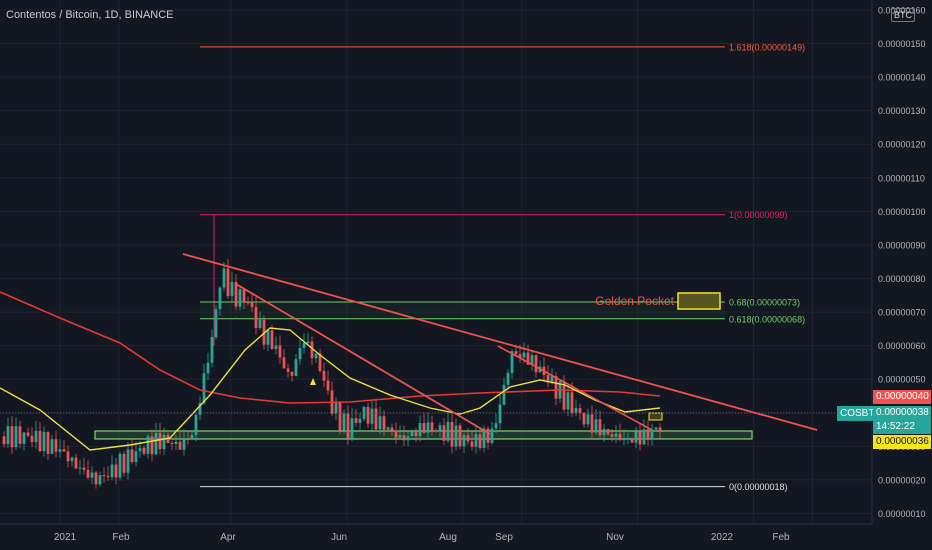 The height and width of the screenshot is (550, 932). Describe the element at coordinates (903, 15) in the screenshot. I see `currency-button: BTC` at that location.